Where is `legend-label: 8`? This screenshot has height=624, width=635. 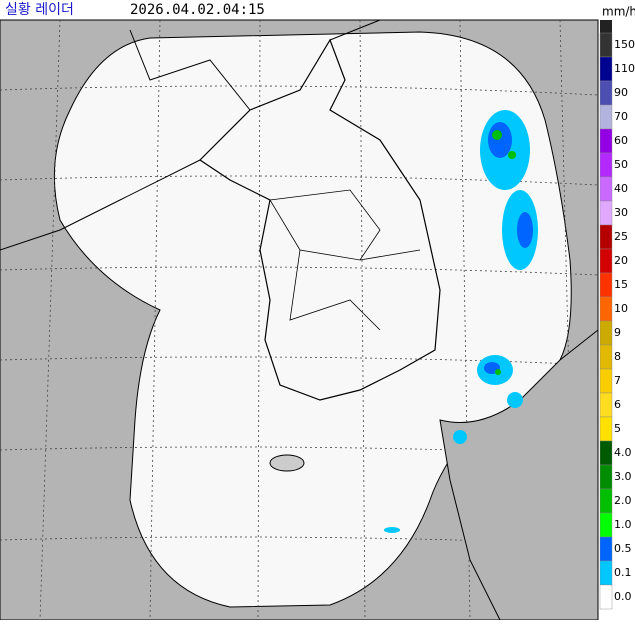
legend-label: 8 is located at coordinates (617, 356).